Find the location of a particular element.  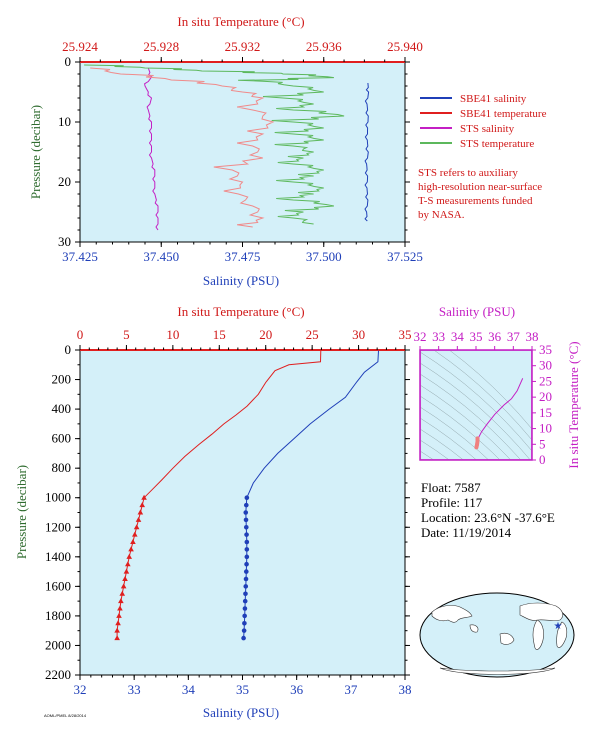

bottom-temp-tick-label: 30 is located at coordinates (358, 334).